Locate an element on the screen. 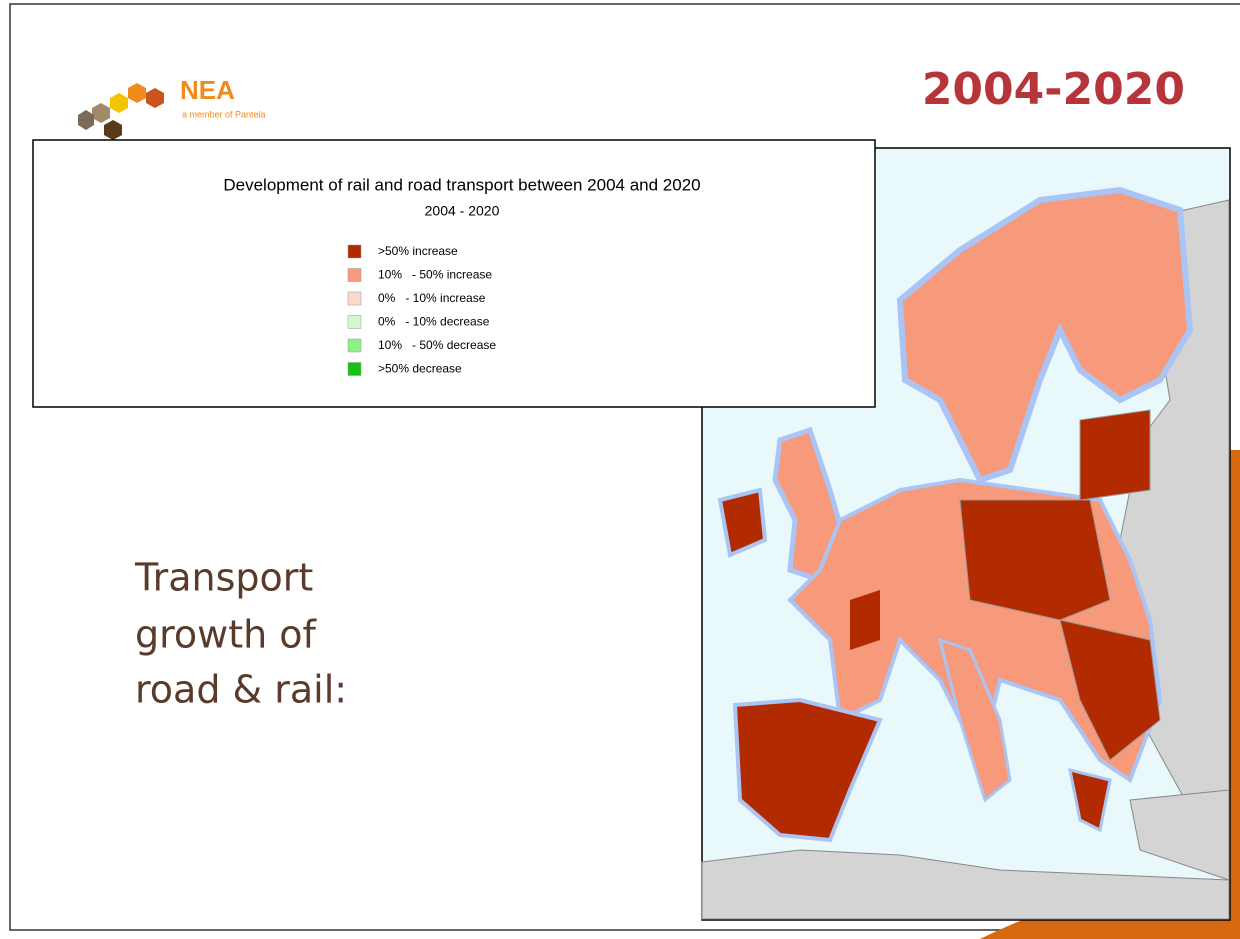 The image size is (1240, 939). accent-bar is located at coordinates (1234, 675).